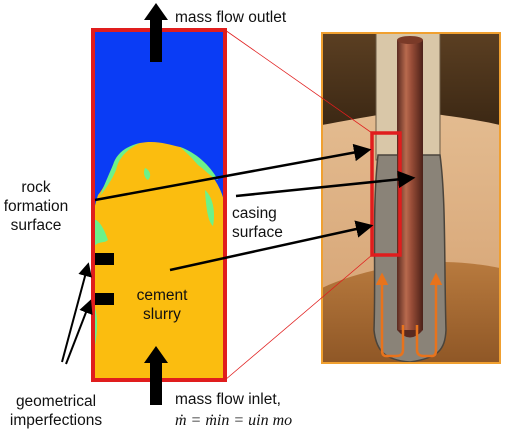 The width and height of the screenshot is (514, 437). I want to click on imperfection-pointer-lower, so click(79, 332).